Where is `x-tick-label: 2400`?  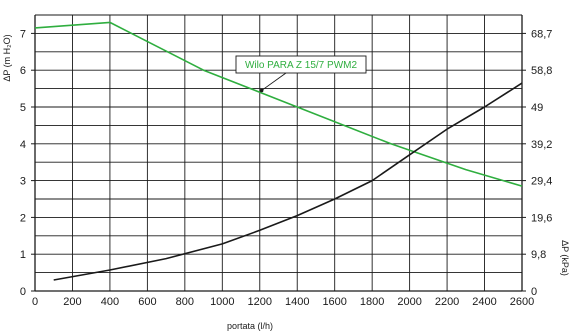 x-tick-label: 2400 is located at coordinates (484, 302).